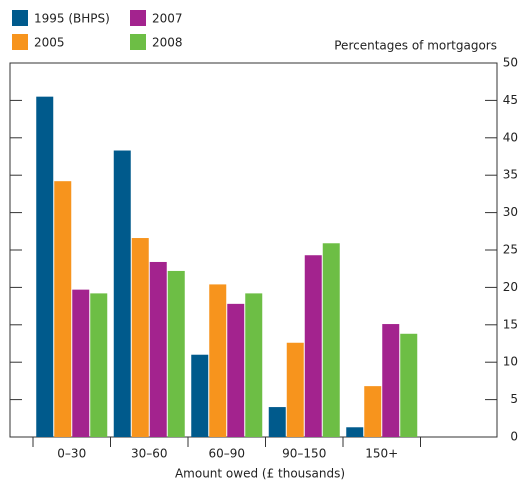 Image resolution: width=527 pixels, height=484 pixels. I want to click on y-tick-label: 35, so click(510, 175).